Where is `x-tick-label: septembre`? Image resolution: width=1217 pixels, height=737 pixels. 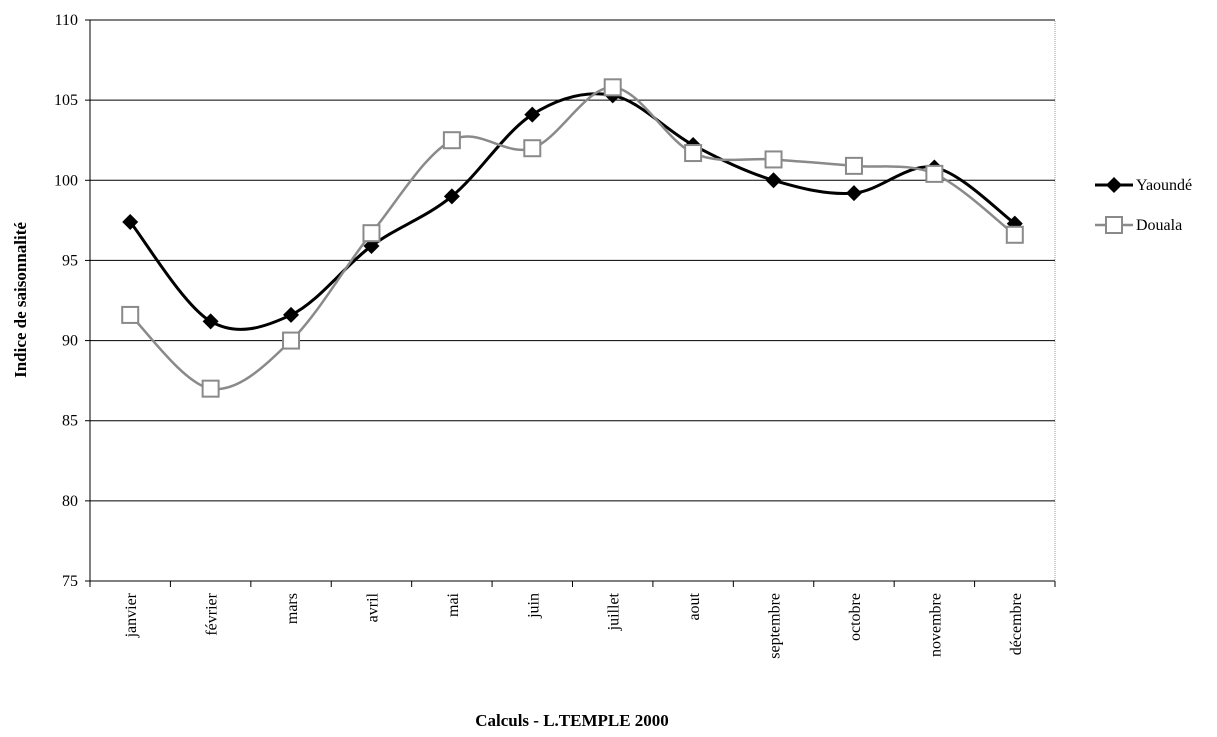
x-tick-label: septembre is located at coordinates (775, 626).